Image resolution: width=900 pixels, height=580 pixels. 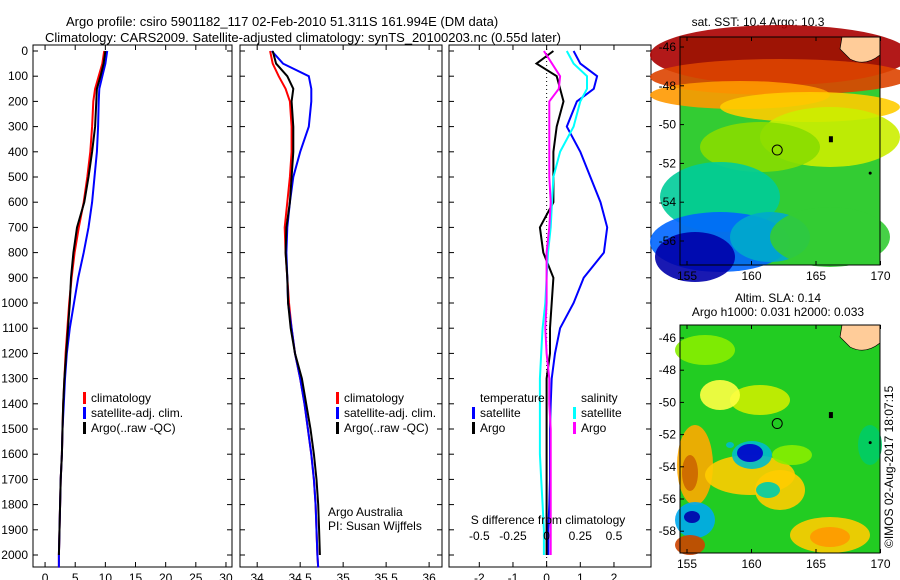 What do you see at coordinates (614, 536) in the screenshot?
I see `s-diff-tick-label: 0.5` at bounding box center [614, 536].